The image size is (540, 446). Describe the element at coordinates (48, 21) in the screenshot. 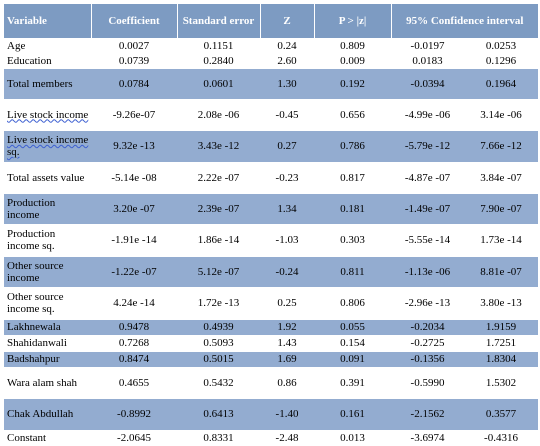

I see `header-variable: Variable` at that location.